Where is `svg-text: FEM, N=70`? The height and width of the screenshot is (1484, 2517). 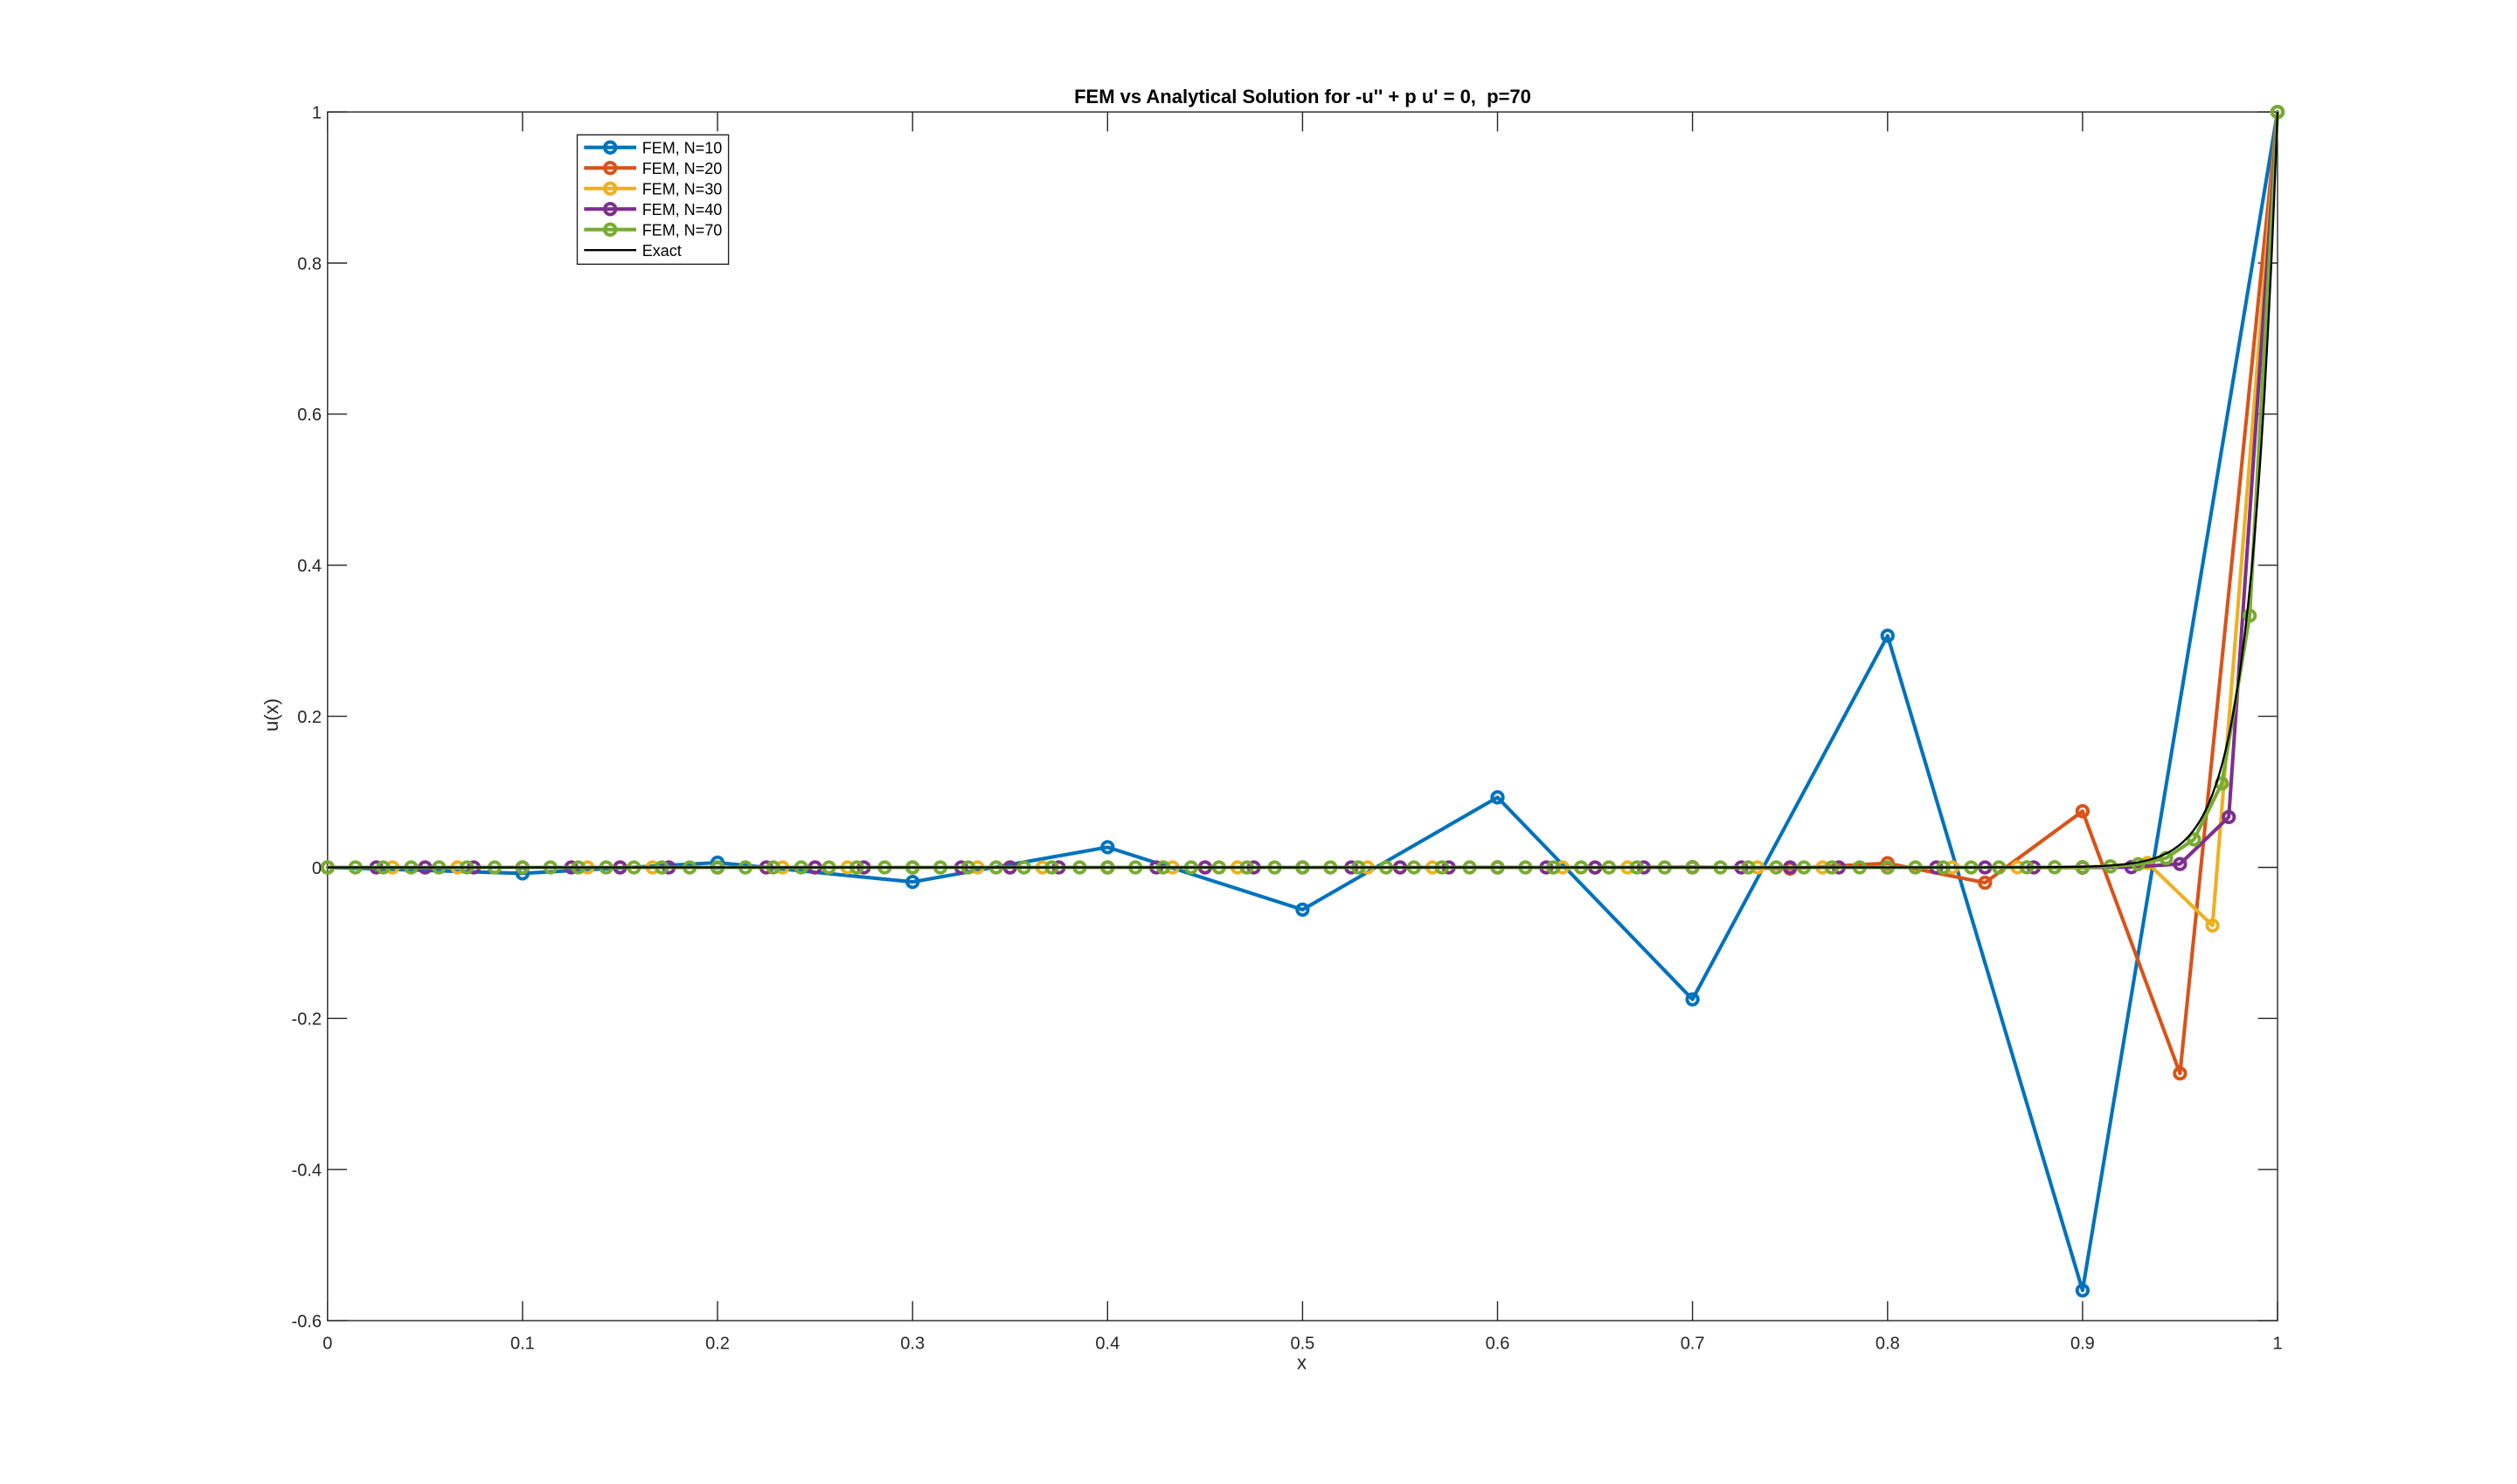 svg-text: FEM, N=70 is located at coordinates (682, 230).